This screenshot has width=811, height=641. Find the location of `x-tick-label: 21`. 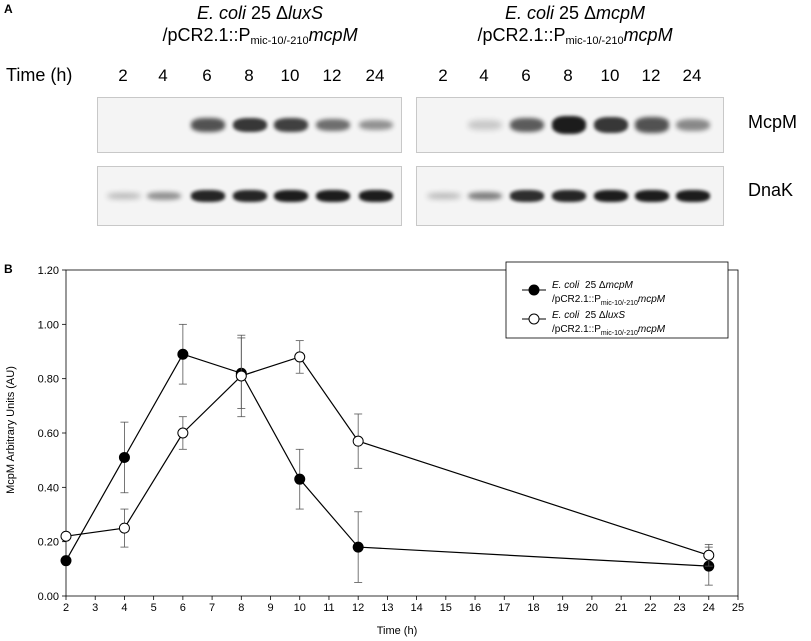

x-tick-label: 21 is located at coordinates (621, 608).